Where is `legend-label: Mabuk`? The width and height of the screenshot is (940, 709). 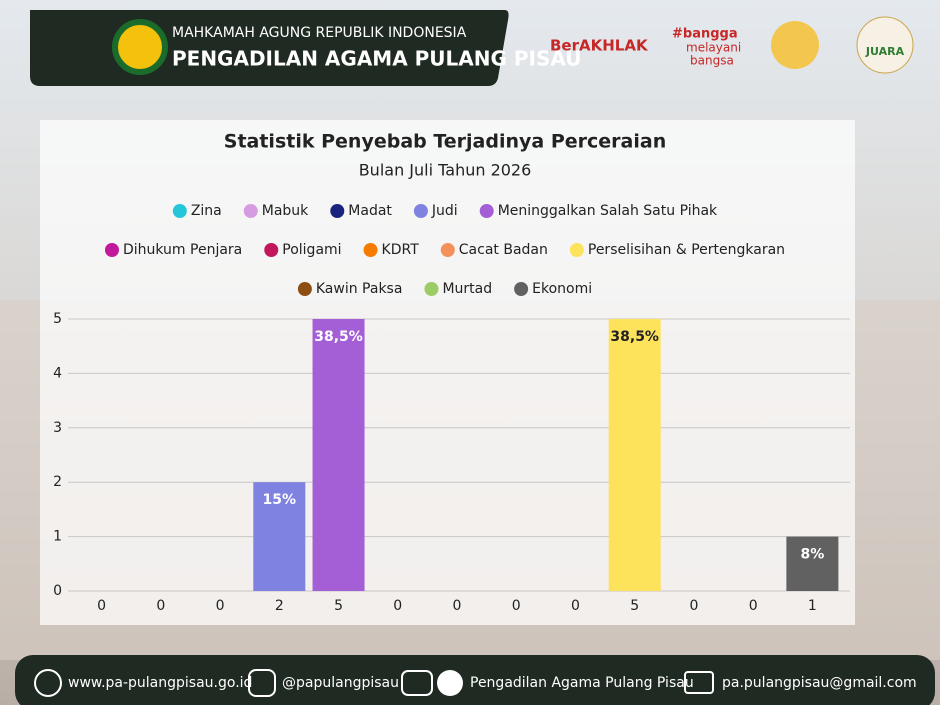
legend-label: Mabuk is located at coordinates (285, 211).